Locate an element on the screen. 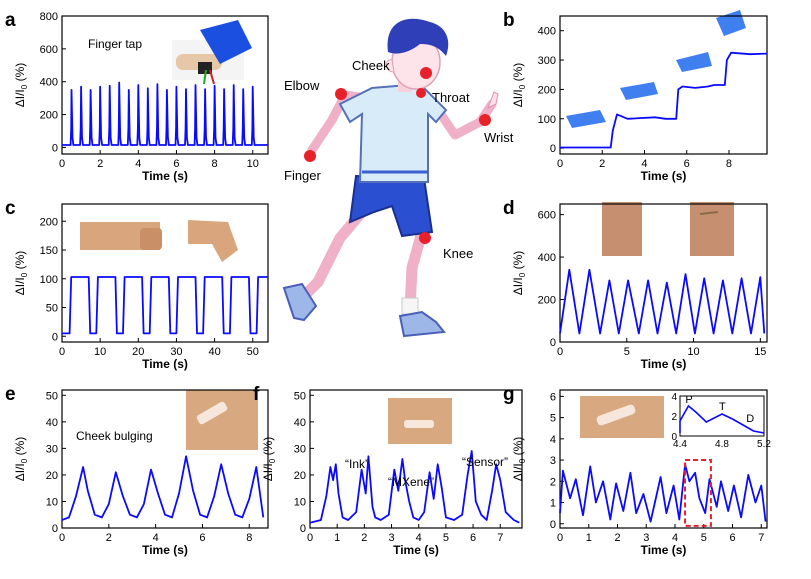 The height and width of the screenshot is (579, 811). sensor-markers is located at coordinates (397, 155).